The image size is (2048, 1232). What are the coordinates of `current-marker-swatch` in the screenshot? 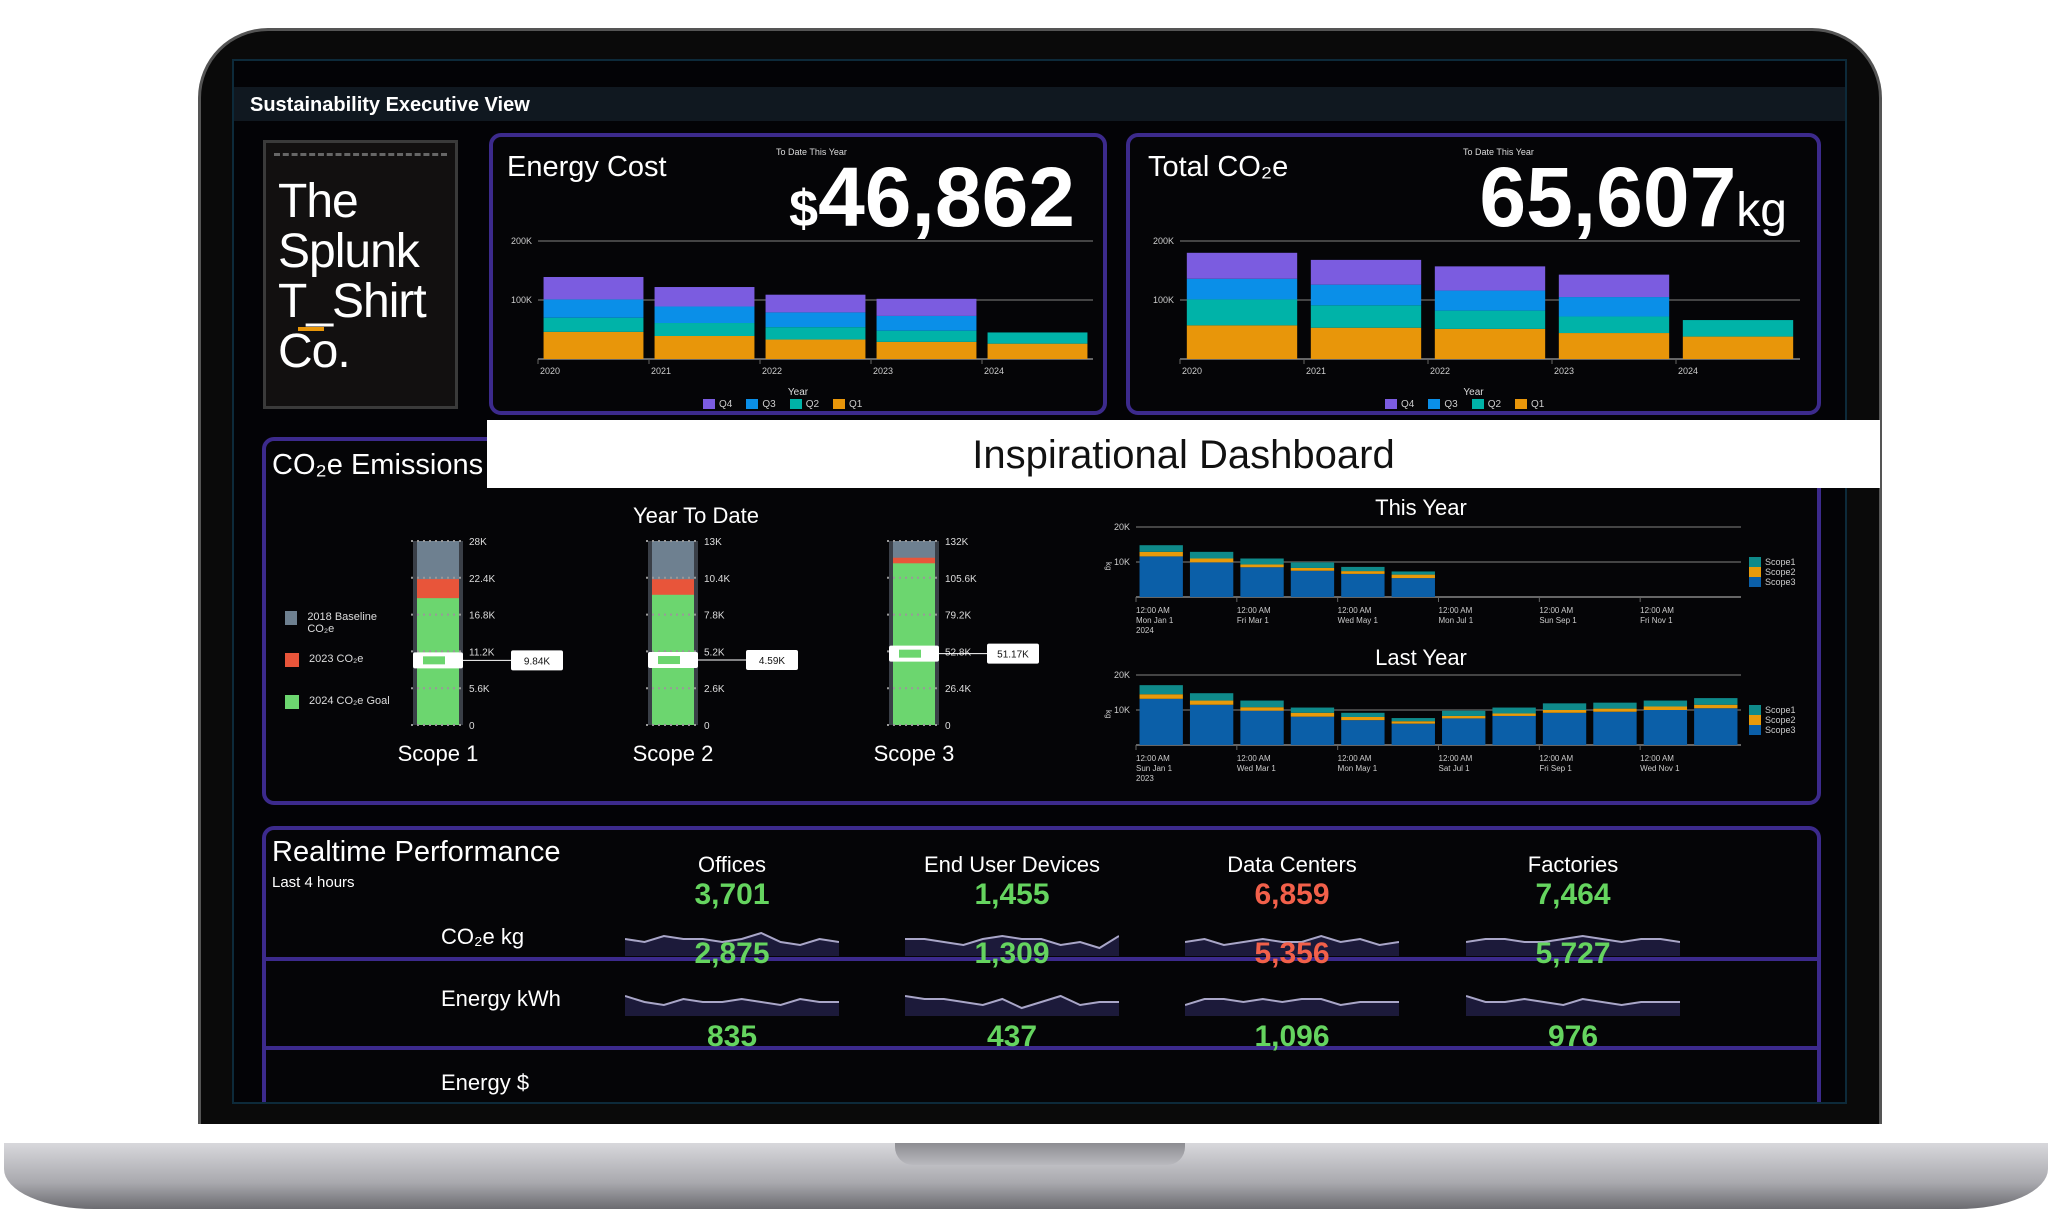 It's located at (669, 660).